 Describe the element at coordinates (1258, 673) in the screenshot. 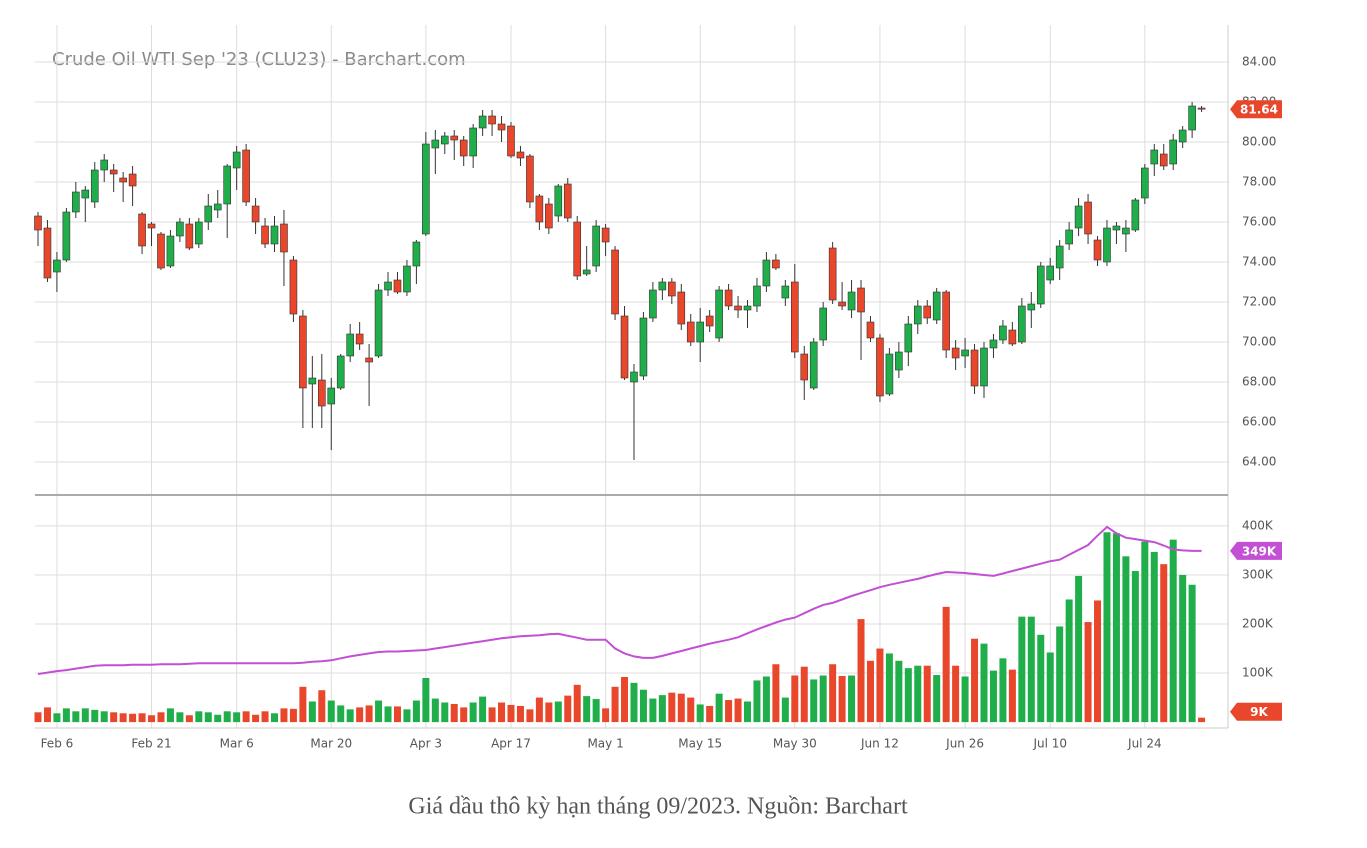

I see `y-tick-label: 100K` at that location.